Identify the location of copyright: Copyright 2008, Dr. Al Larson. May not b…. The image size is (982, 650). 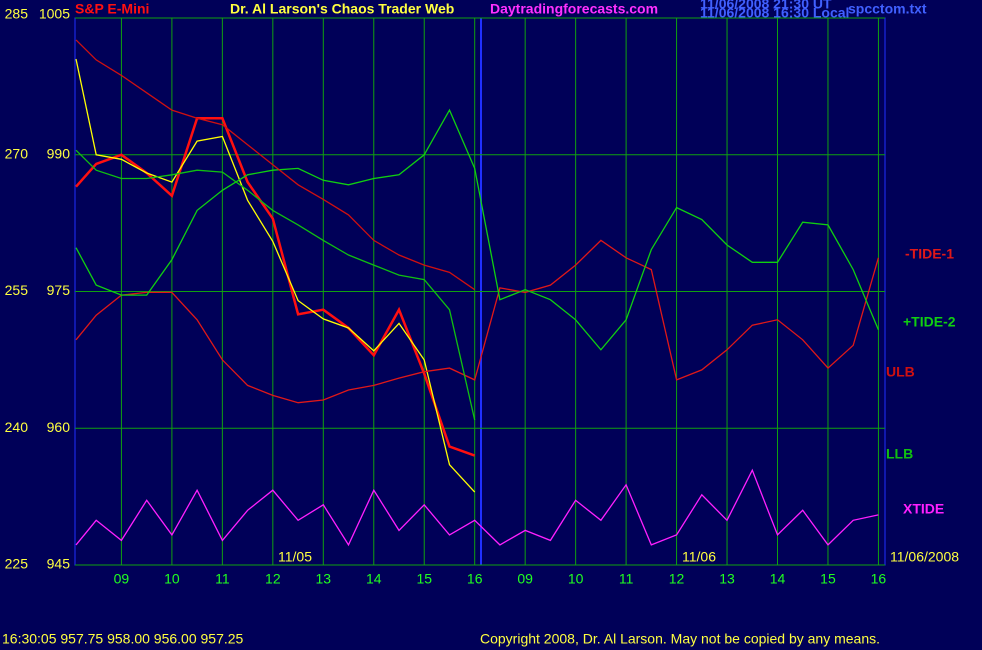
(680, 639).